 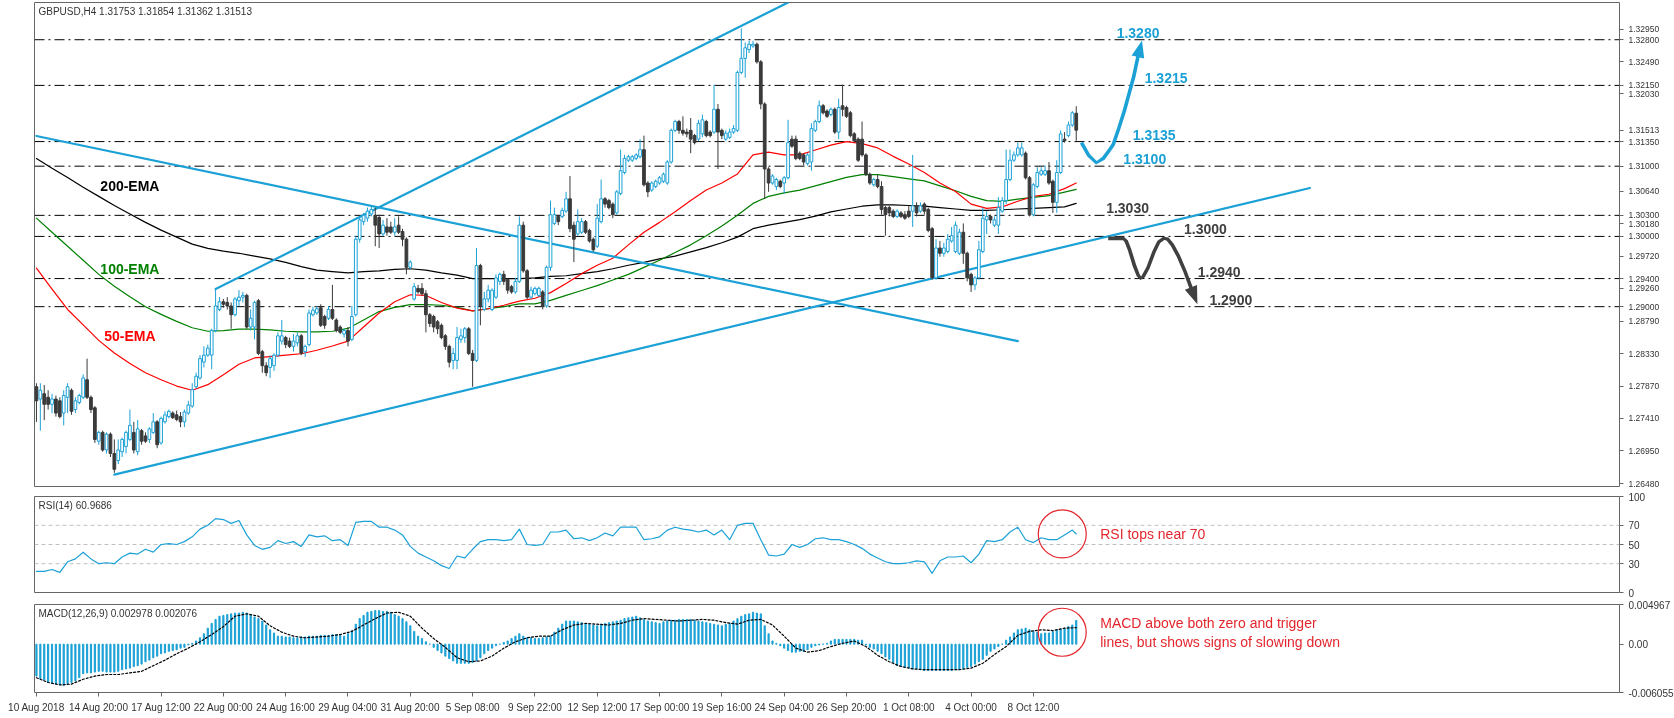 What do you see at coordinates (223, 707) in the screenshot?
I see `x-tick-label: 22 Aug 00:00` at bounding box center [223, 707].